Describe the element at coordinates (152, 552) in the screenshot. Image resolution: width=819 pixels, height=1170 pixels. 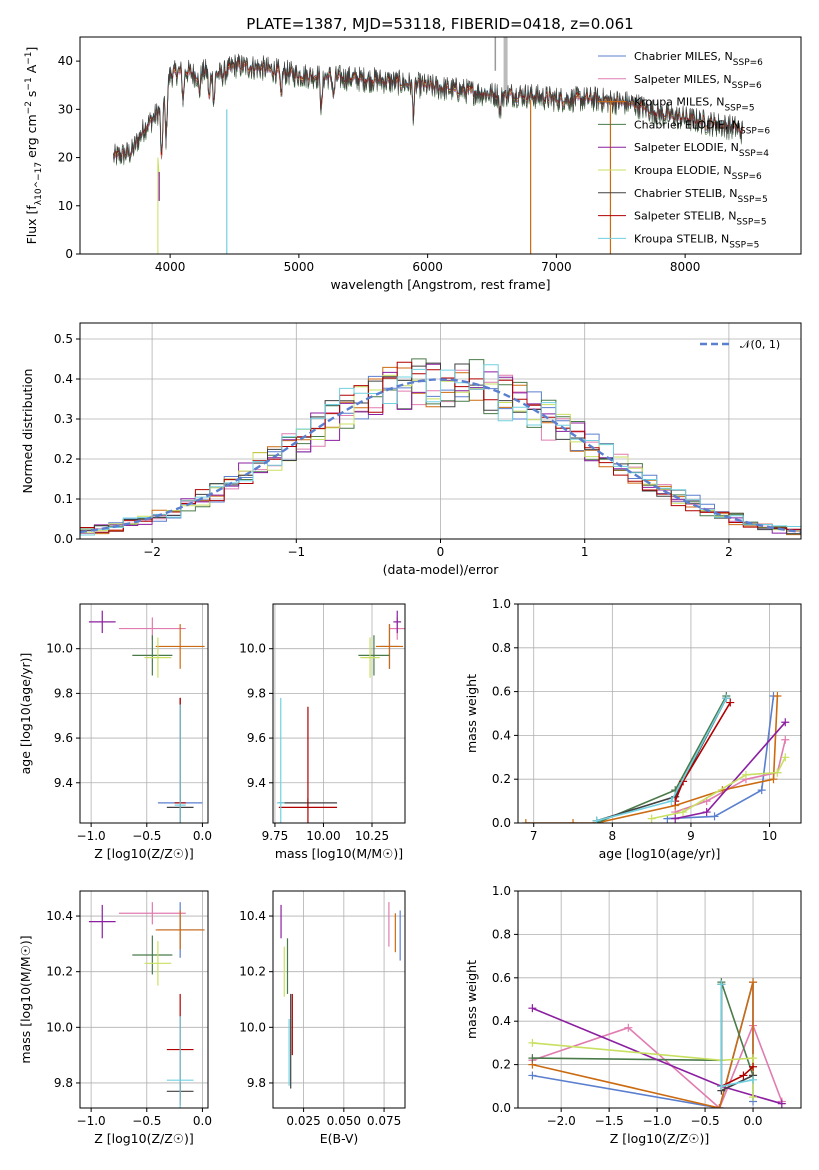
I see `x-tick-label: −2` at that location.